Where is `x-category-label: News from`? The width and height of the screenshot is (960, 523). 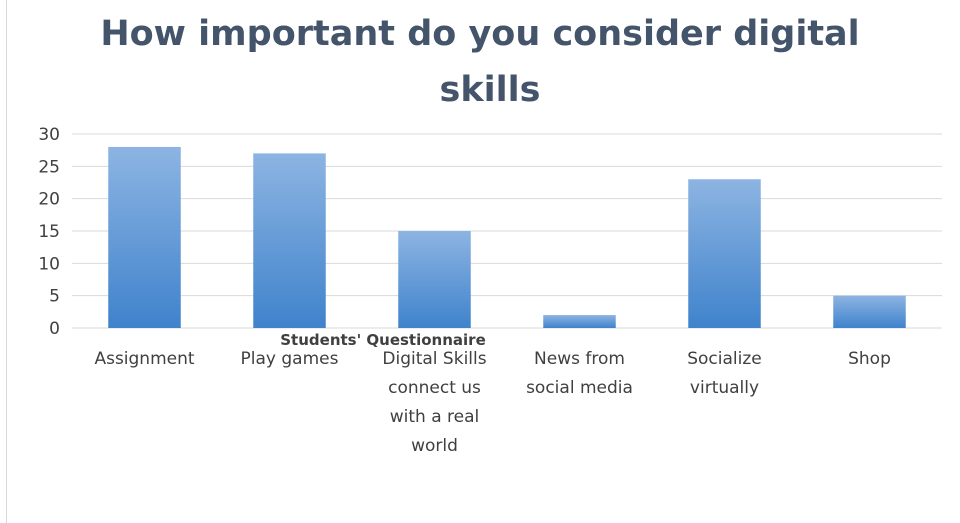 x-category-label: News from is located at coordinates (579, 359).